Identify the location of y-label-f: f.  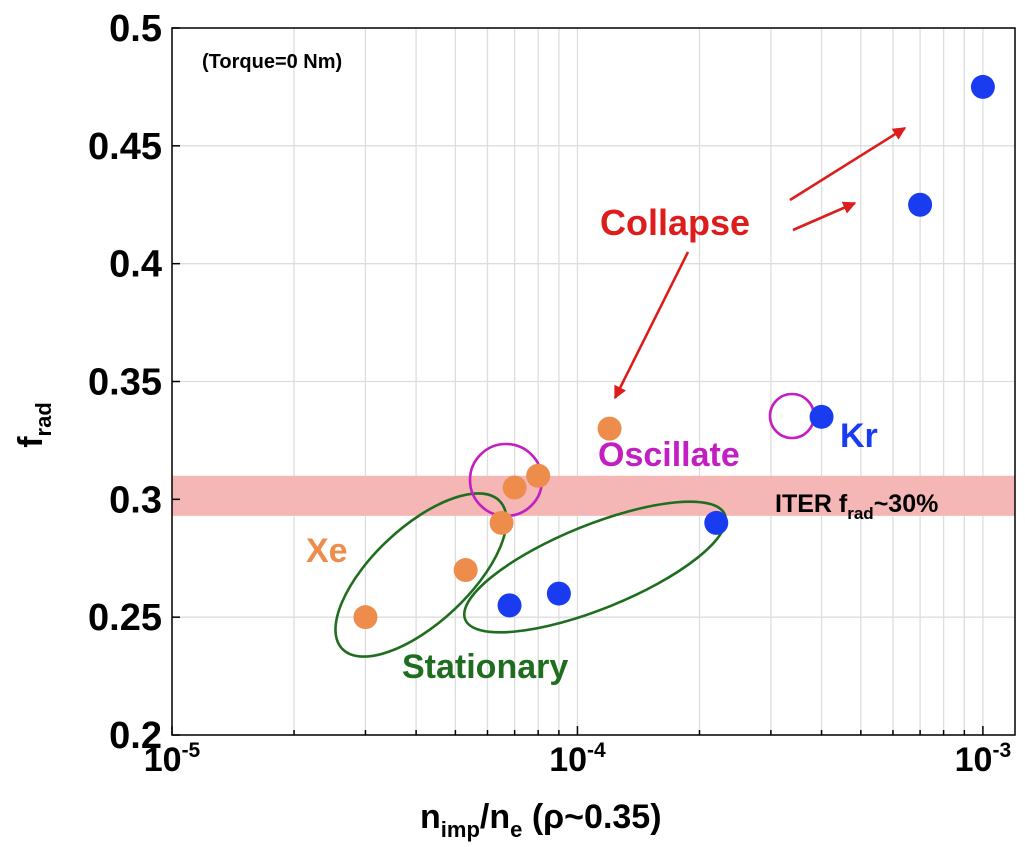
(31, 442).